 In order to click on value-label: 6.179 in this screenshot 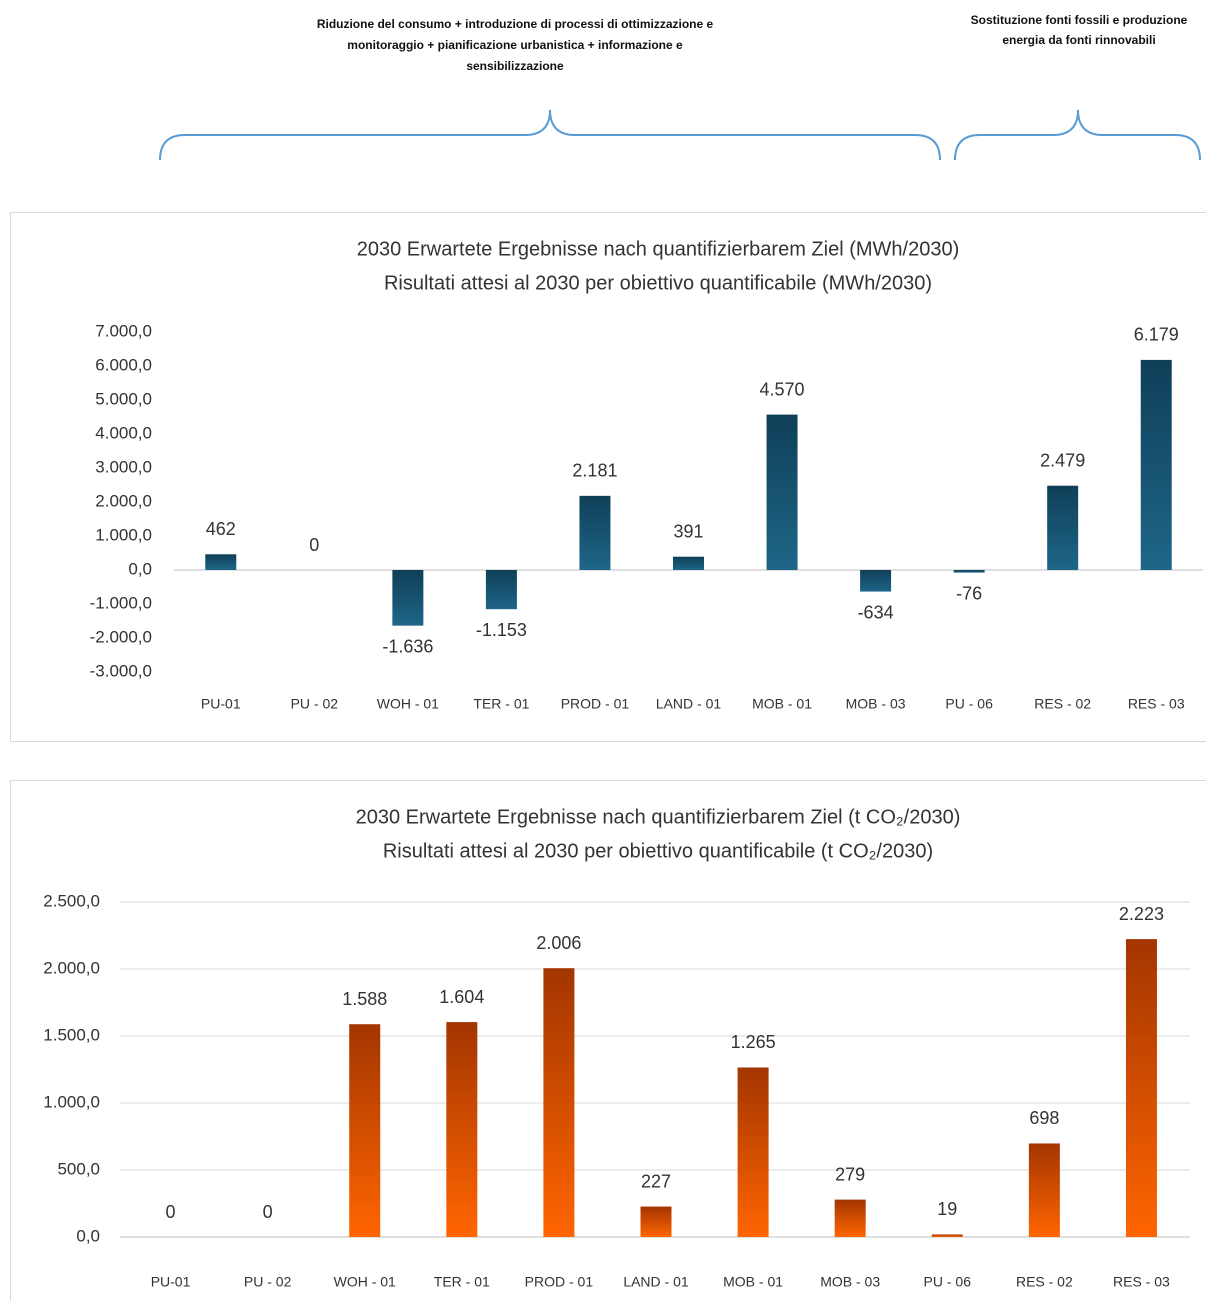, I will do `click(1156, 335)`.